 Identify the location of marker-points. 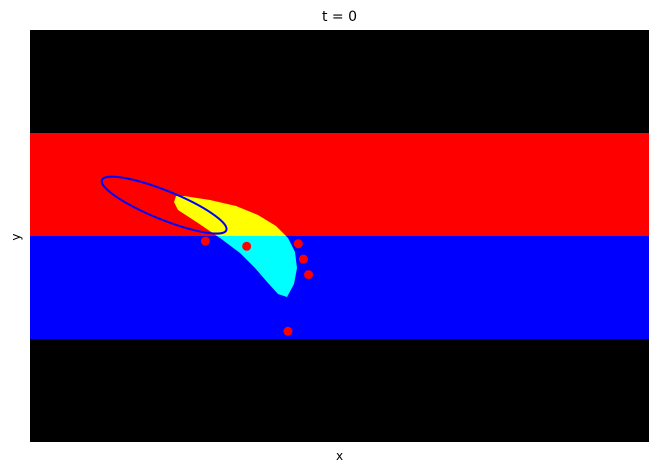
(257, 286).